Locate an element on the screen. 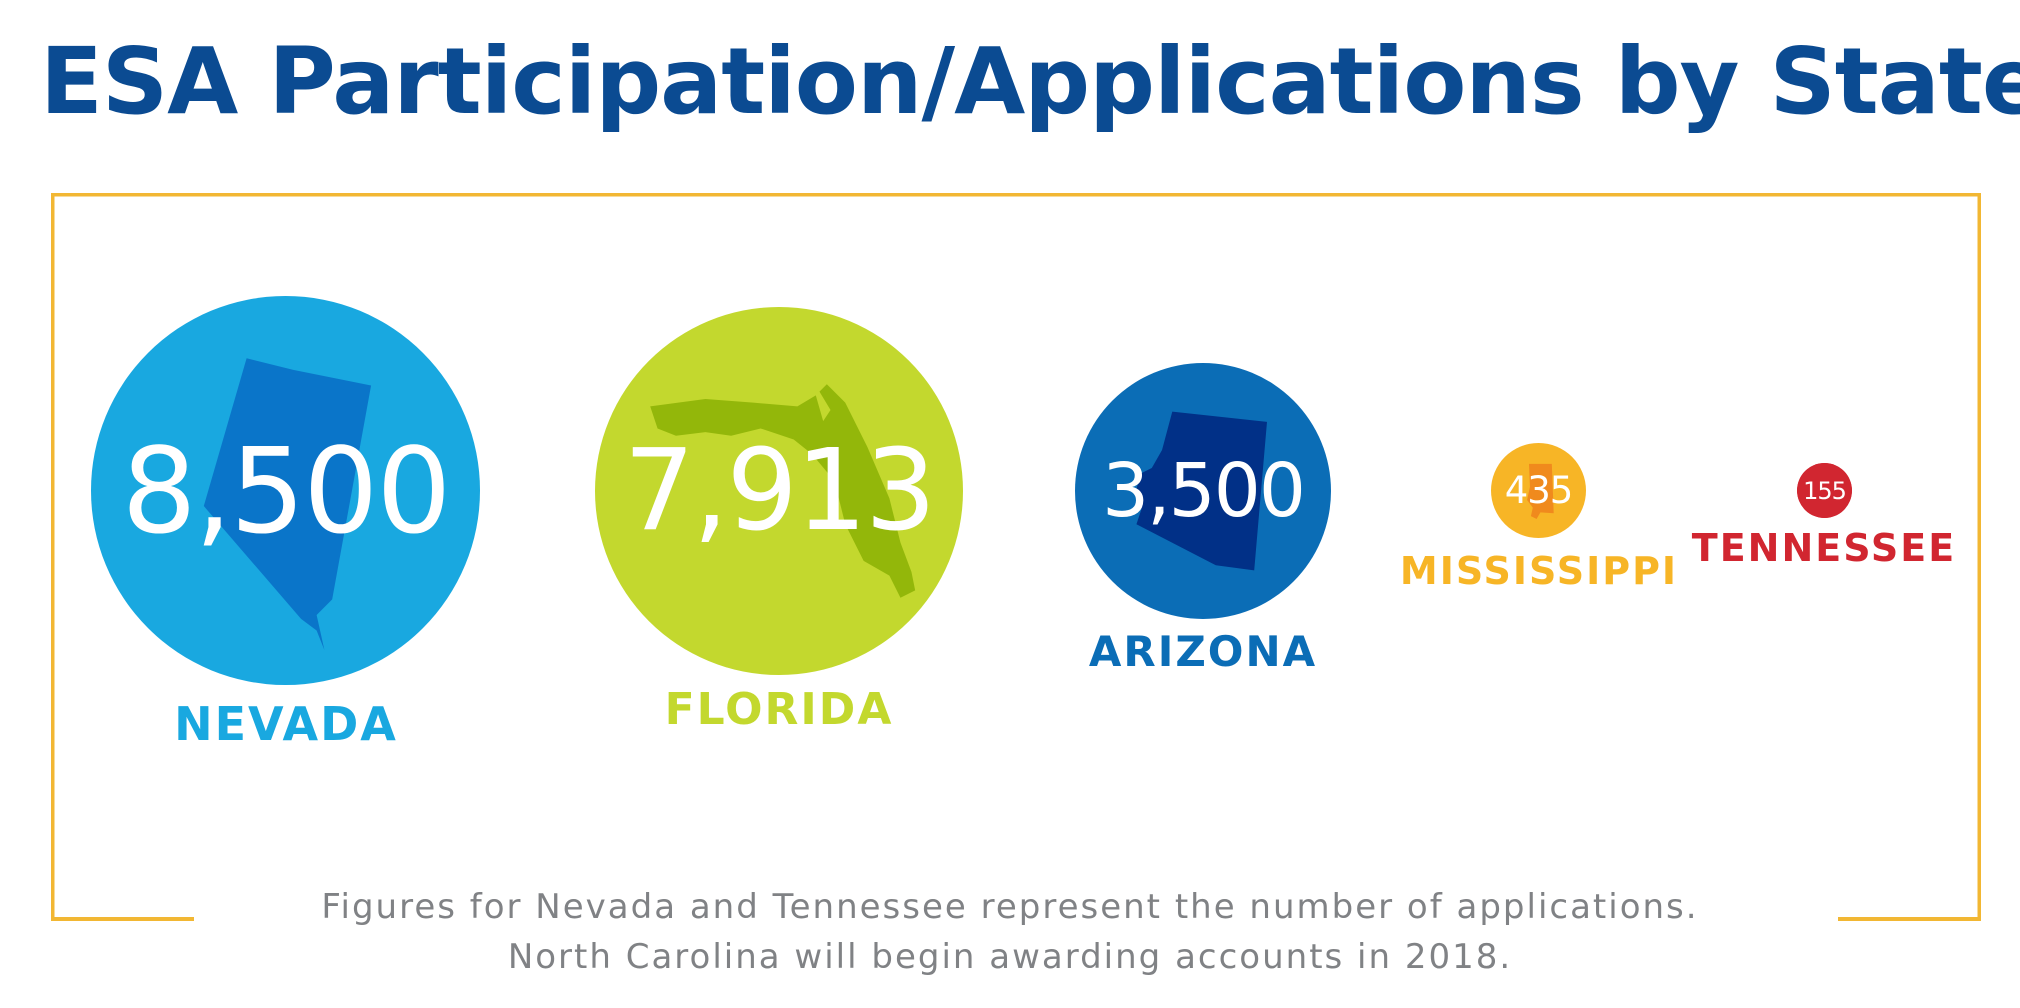 This screenshot has height=1008, width=2020. state-label: FLORIDA is located at coordinates (779, 709).